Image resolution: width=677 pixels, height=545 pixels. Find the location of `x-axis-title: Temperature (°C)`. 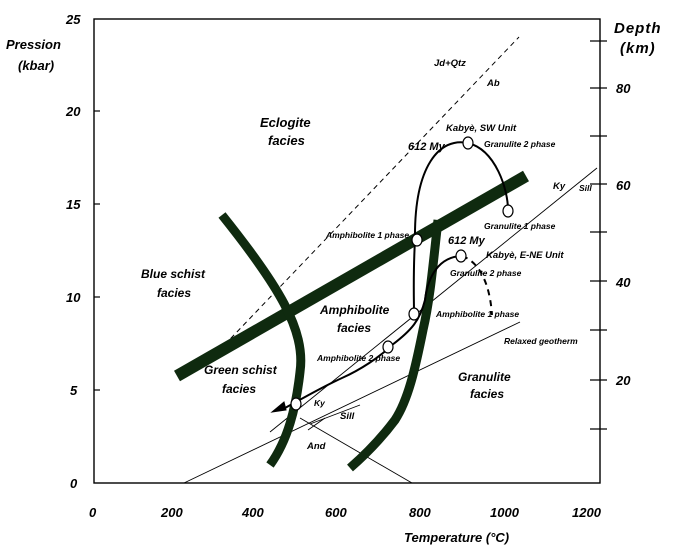

x-axis-title: Temperature (°C) is located at coordinates (456, 537).